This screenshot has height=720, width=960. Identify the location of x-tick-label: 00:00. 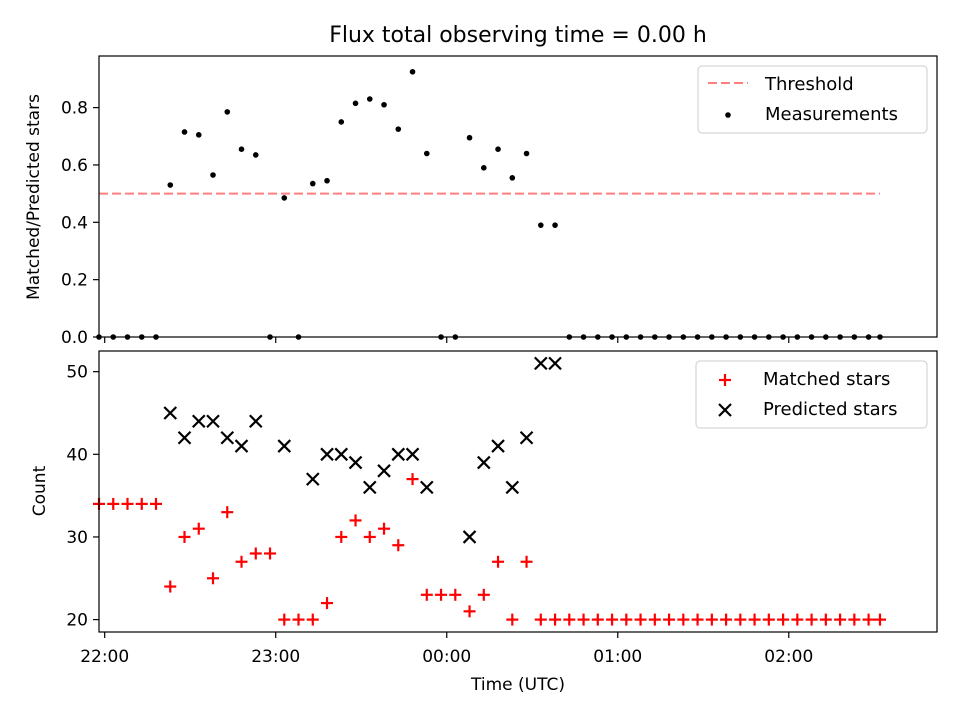
(446, 657).